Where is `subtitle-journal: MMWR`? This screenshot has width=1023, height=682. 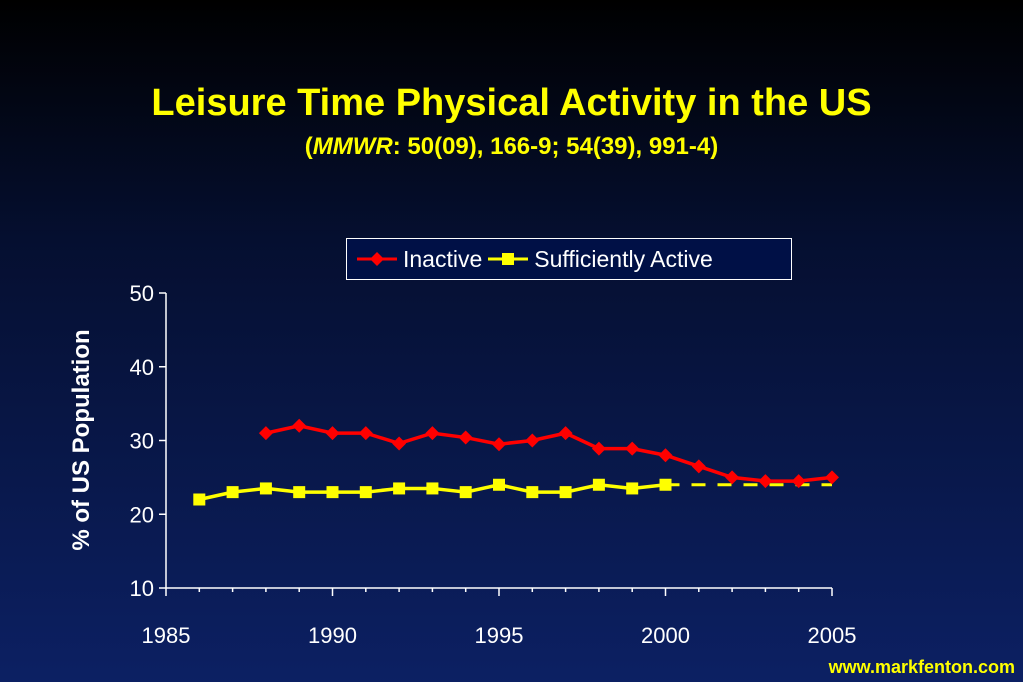 subtitle-journal: MMWR is located at coordinates (352, 146).